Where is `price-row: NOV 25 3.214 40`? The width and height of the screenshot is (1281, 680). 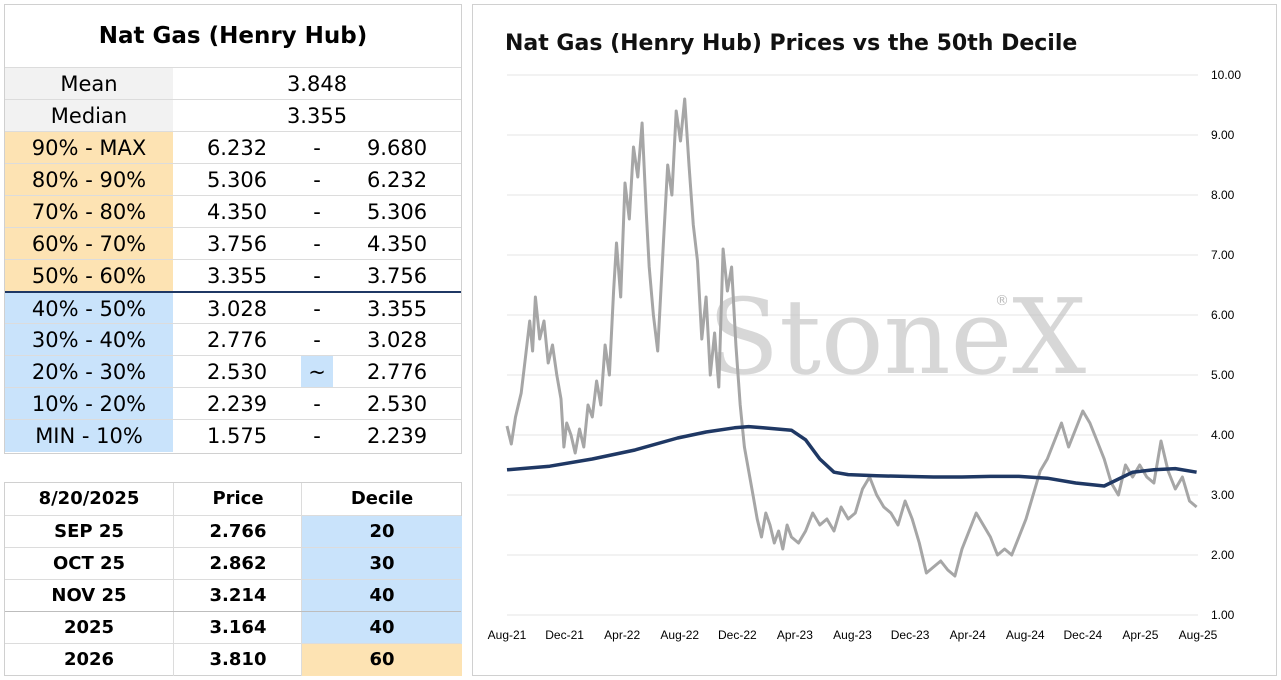
price-row: NOV 25 3.214 40 is located at coordinates (233, 595).